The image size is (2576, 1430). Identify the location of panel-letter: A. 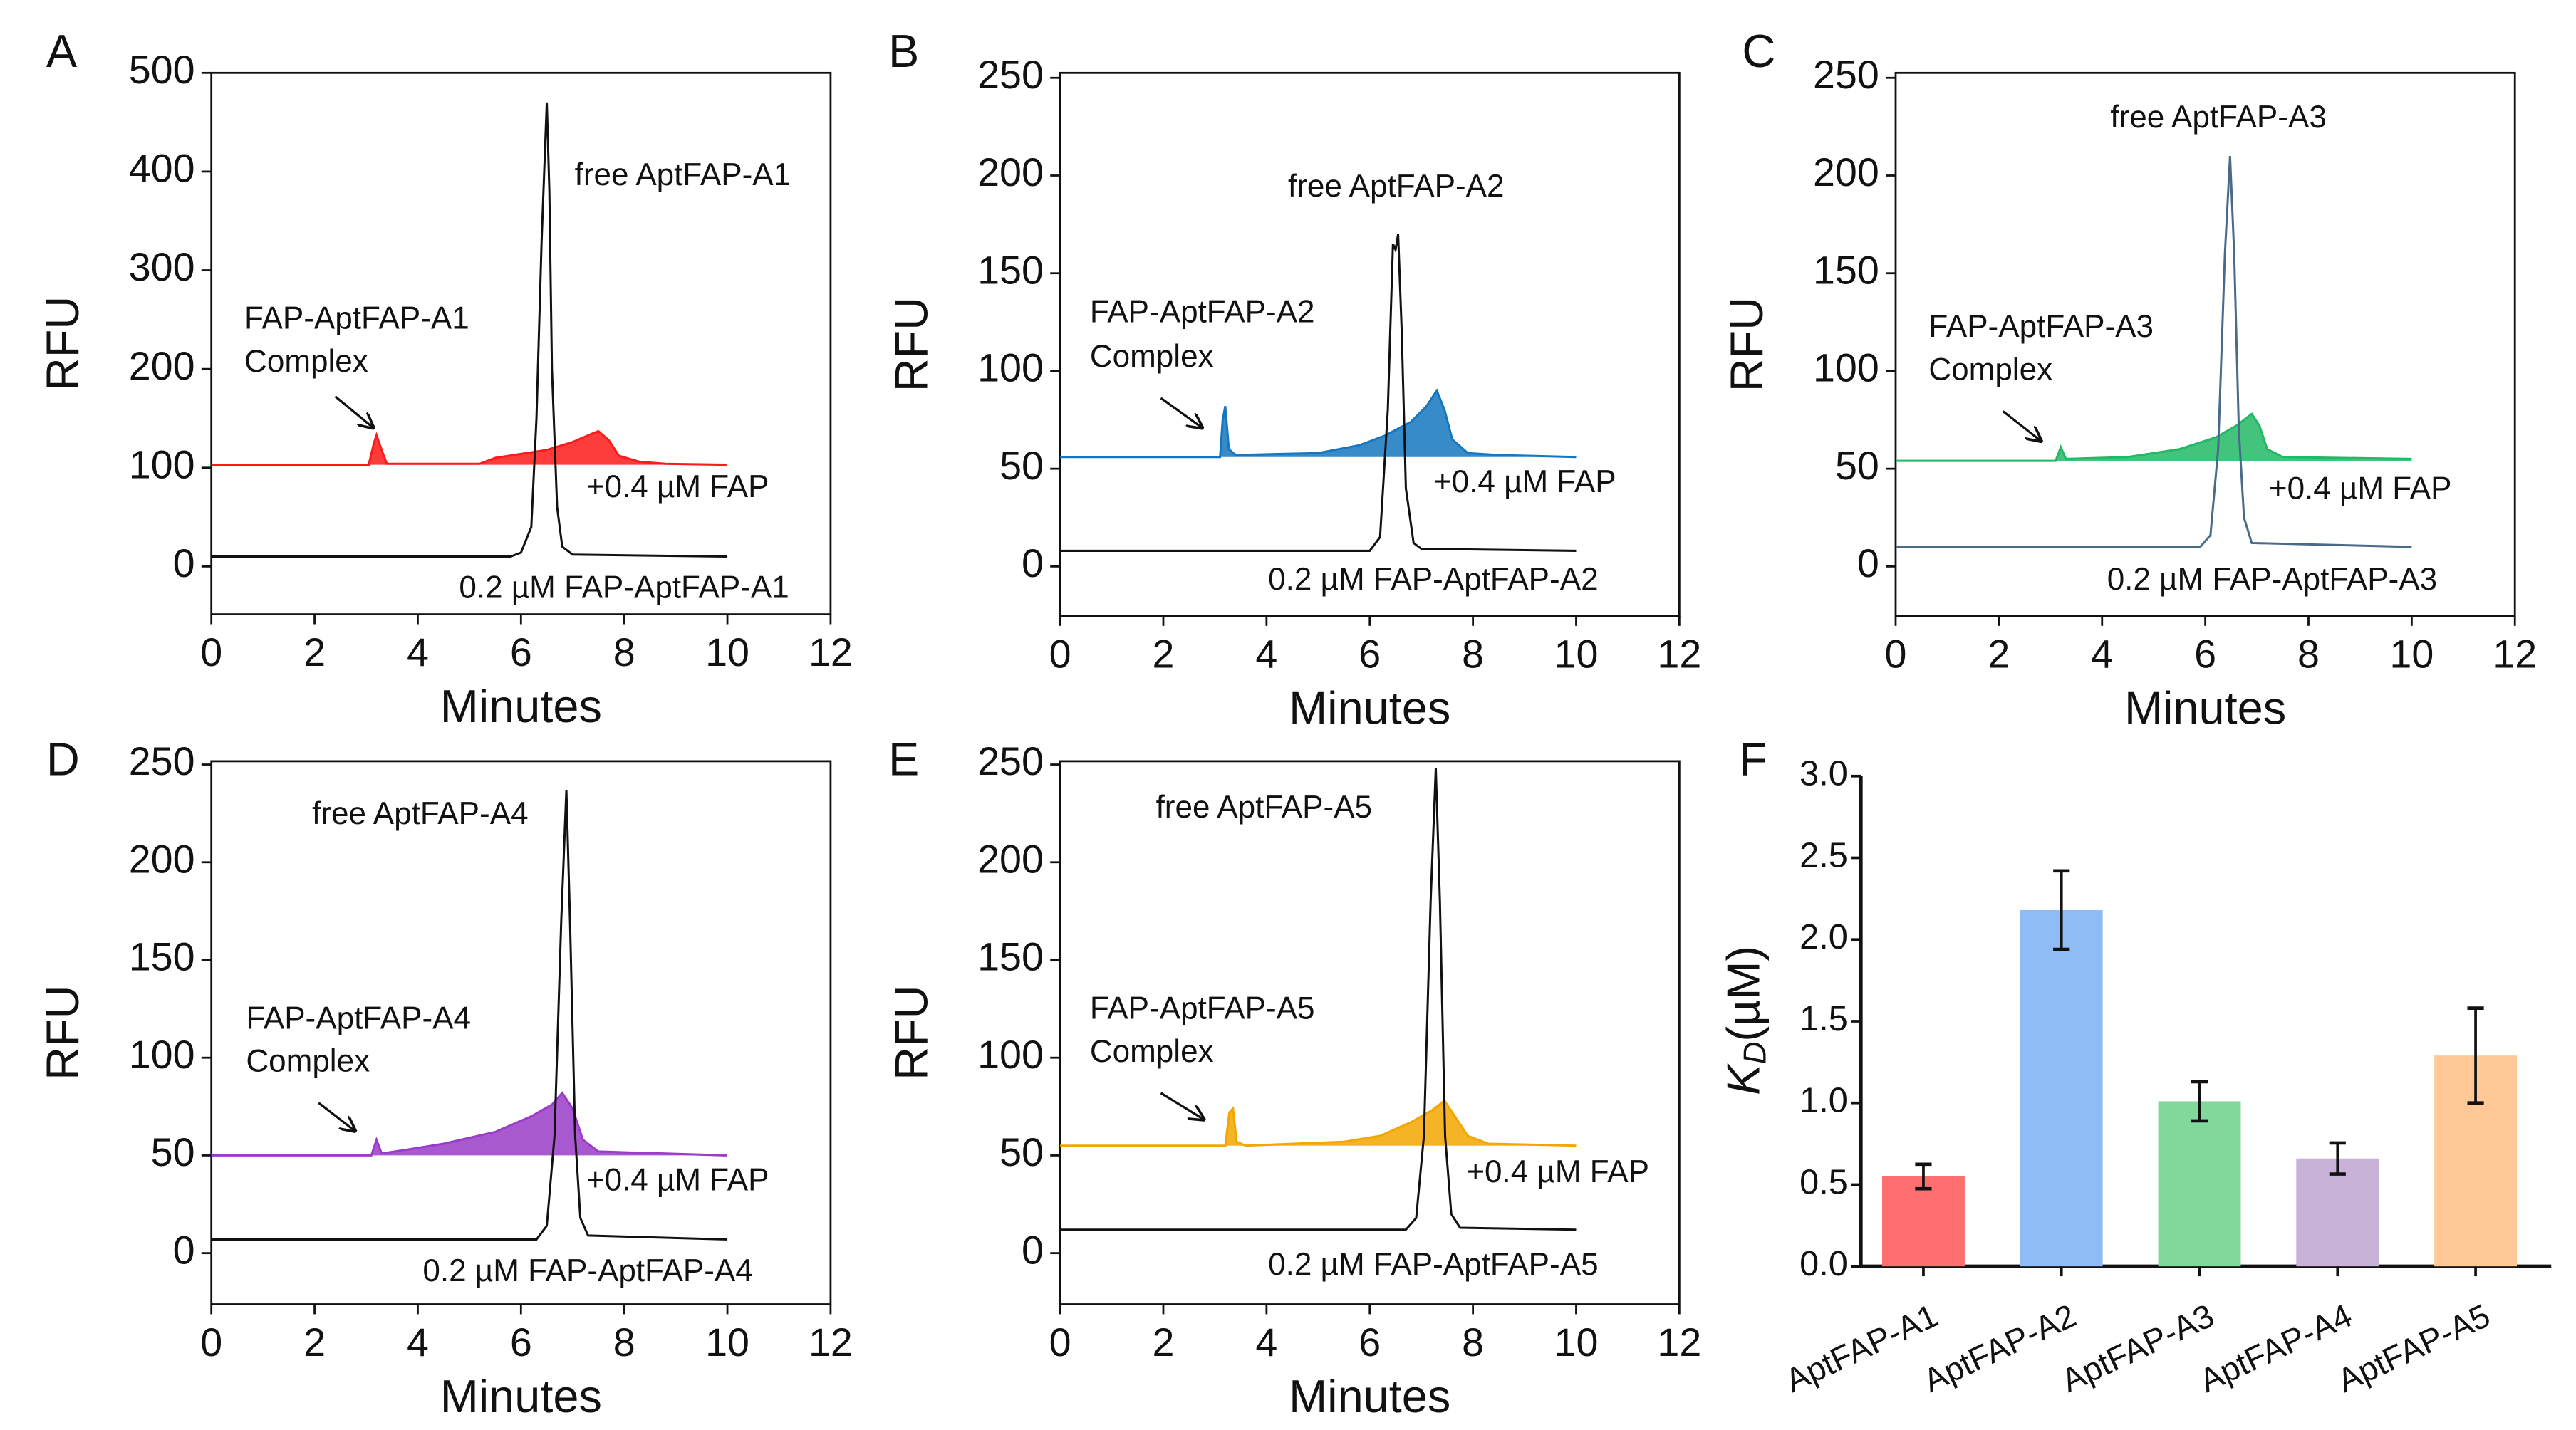
(62, 51).